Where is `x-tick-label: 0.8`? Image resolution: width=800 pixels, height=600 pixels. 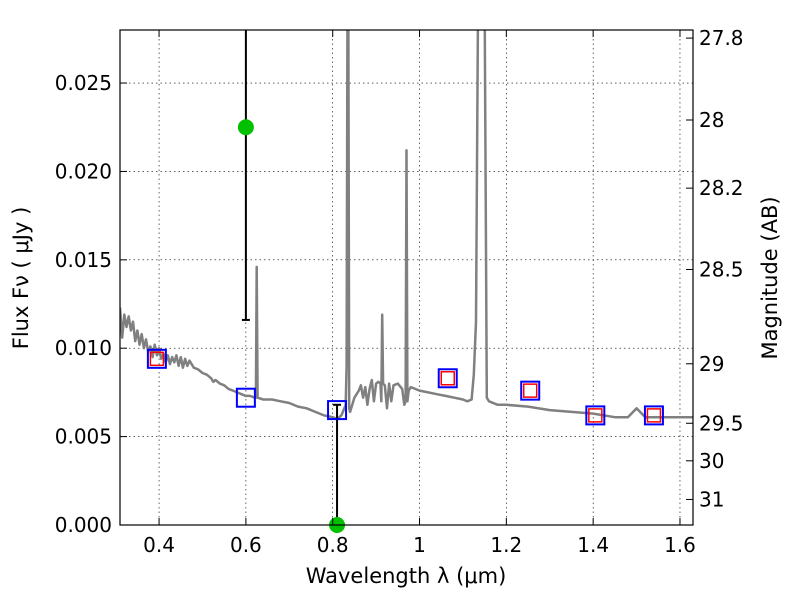 x-tick-label: 0.8 is located at coordinates (333, 545).